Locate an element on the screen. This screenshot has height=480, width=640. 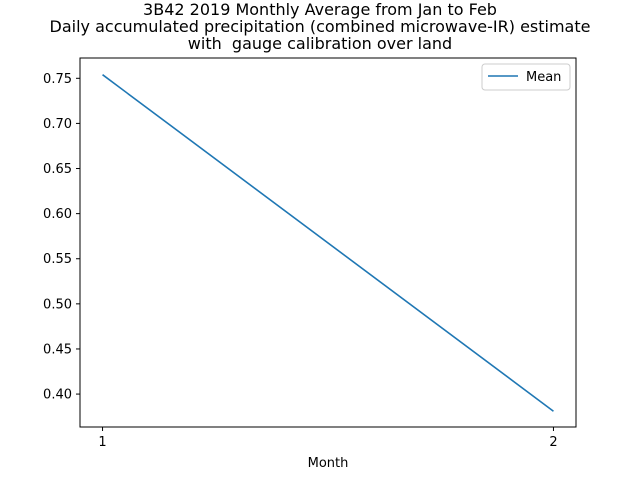
chart-title-line-3: with gauge calibration over land is located at coordinates (320, 43).